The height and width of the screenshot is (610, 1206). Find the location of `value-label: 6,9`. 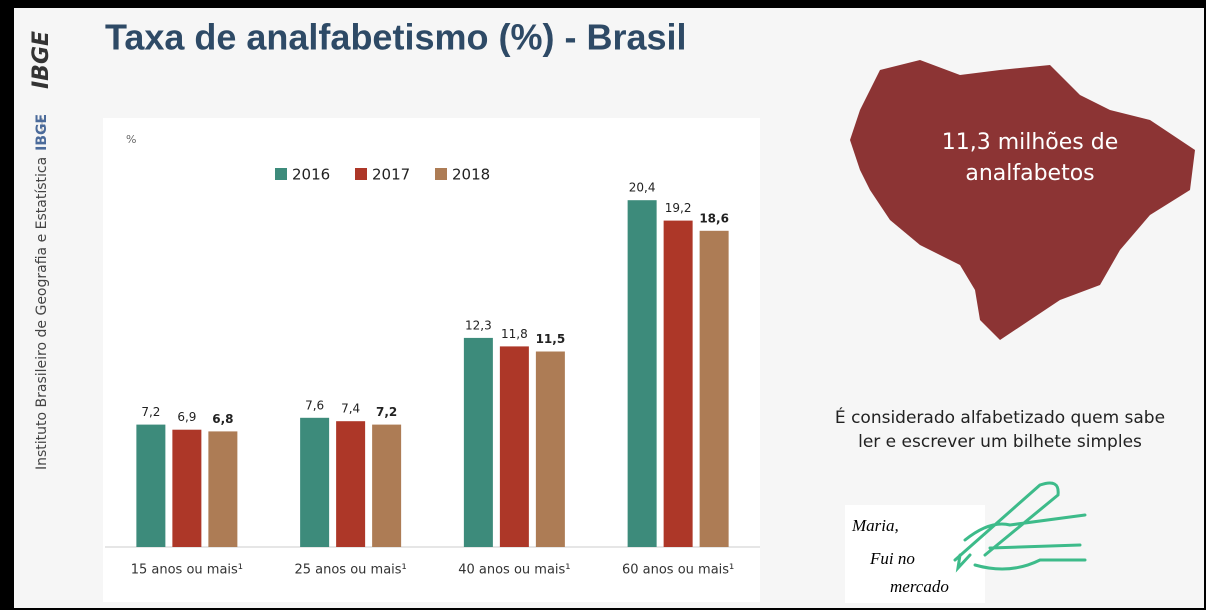

value-label: 6,9 is located at coordinates (186, 417).